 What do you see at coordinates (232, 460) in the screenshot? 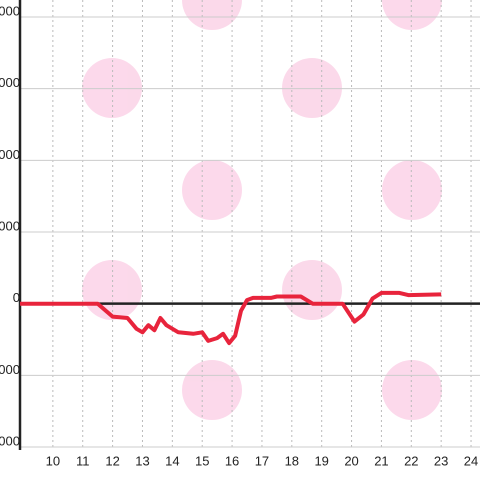
I see `x-tick-label: 16` at bounding box center [232, 460].